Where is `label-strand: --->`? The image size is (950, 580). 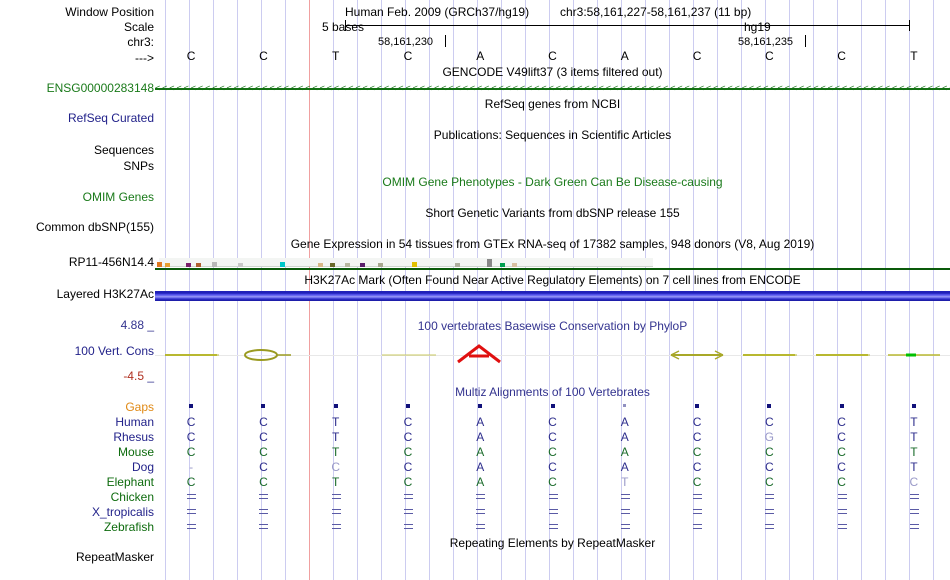 label-strand: ---> is located at coordinates (144, 58).